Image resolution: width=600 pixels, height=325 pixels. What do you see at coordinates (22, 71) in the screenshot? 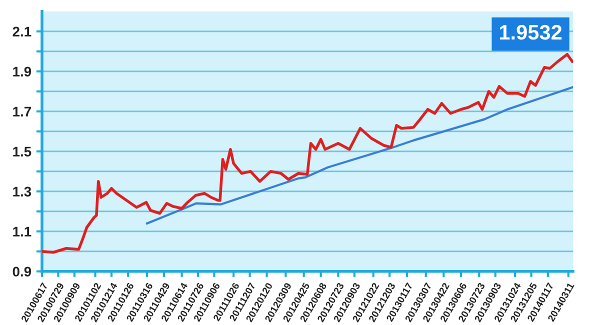
I see `y-tick-label: 1.9` at bounding box center [22, 71].